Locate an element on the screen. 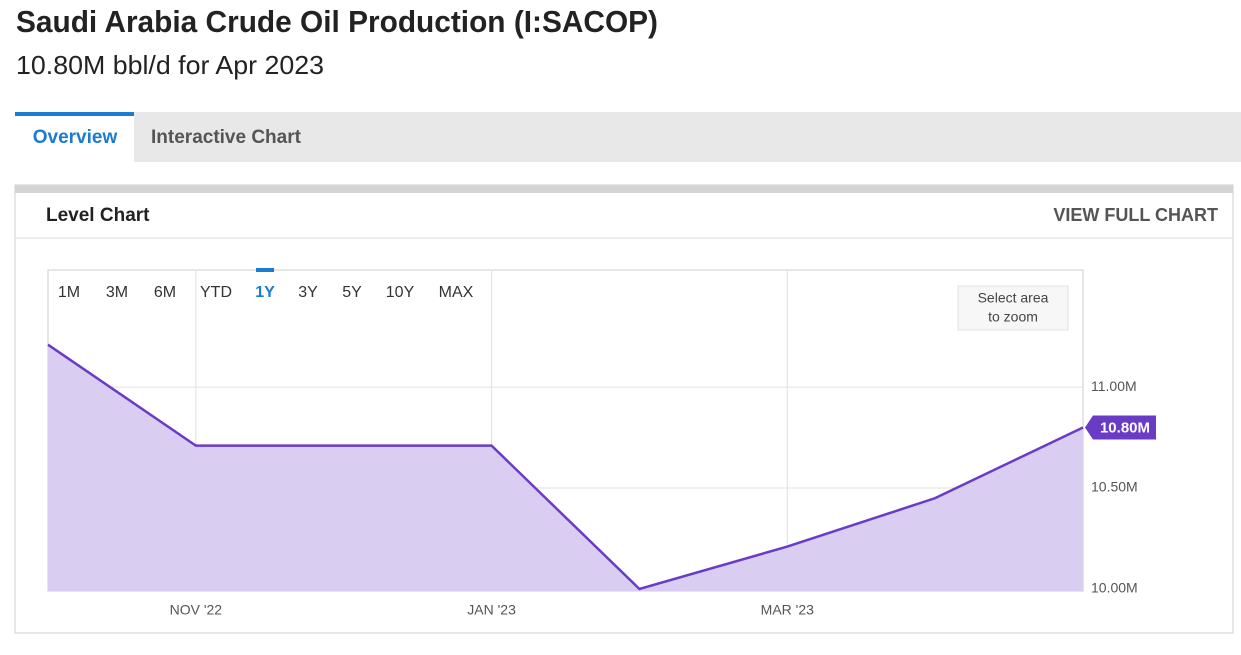 The height and width of the screenshot is (655, 1241). tab-active-bg is located at coordinates (74, 137).